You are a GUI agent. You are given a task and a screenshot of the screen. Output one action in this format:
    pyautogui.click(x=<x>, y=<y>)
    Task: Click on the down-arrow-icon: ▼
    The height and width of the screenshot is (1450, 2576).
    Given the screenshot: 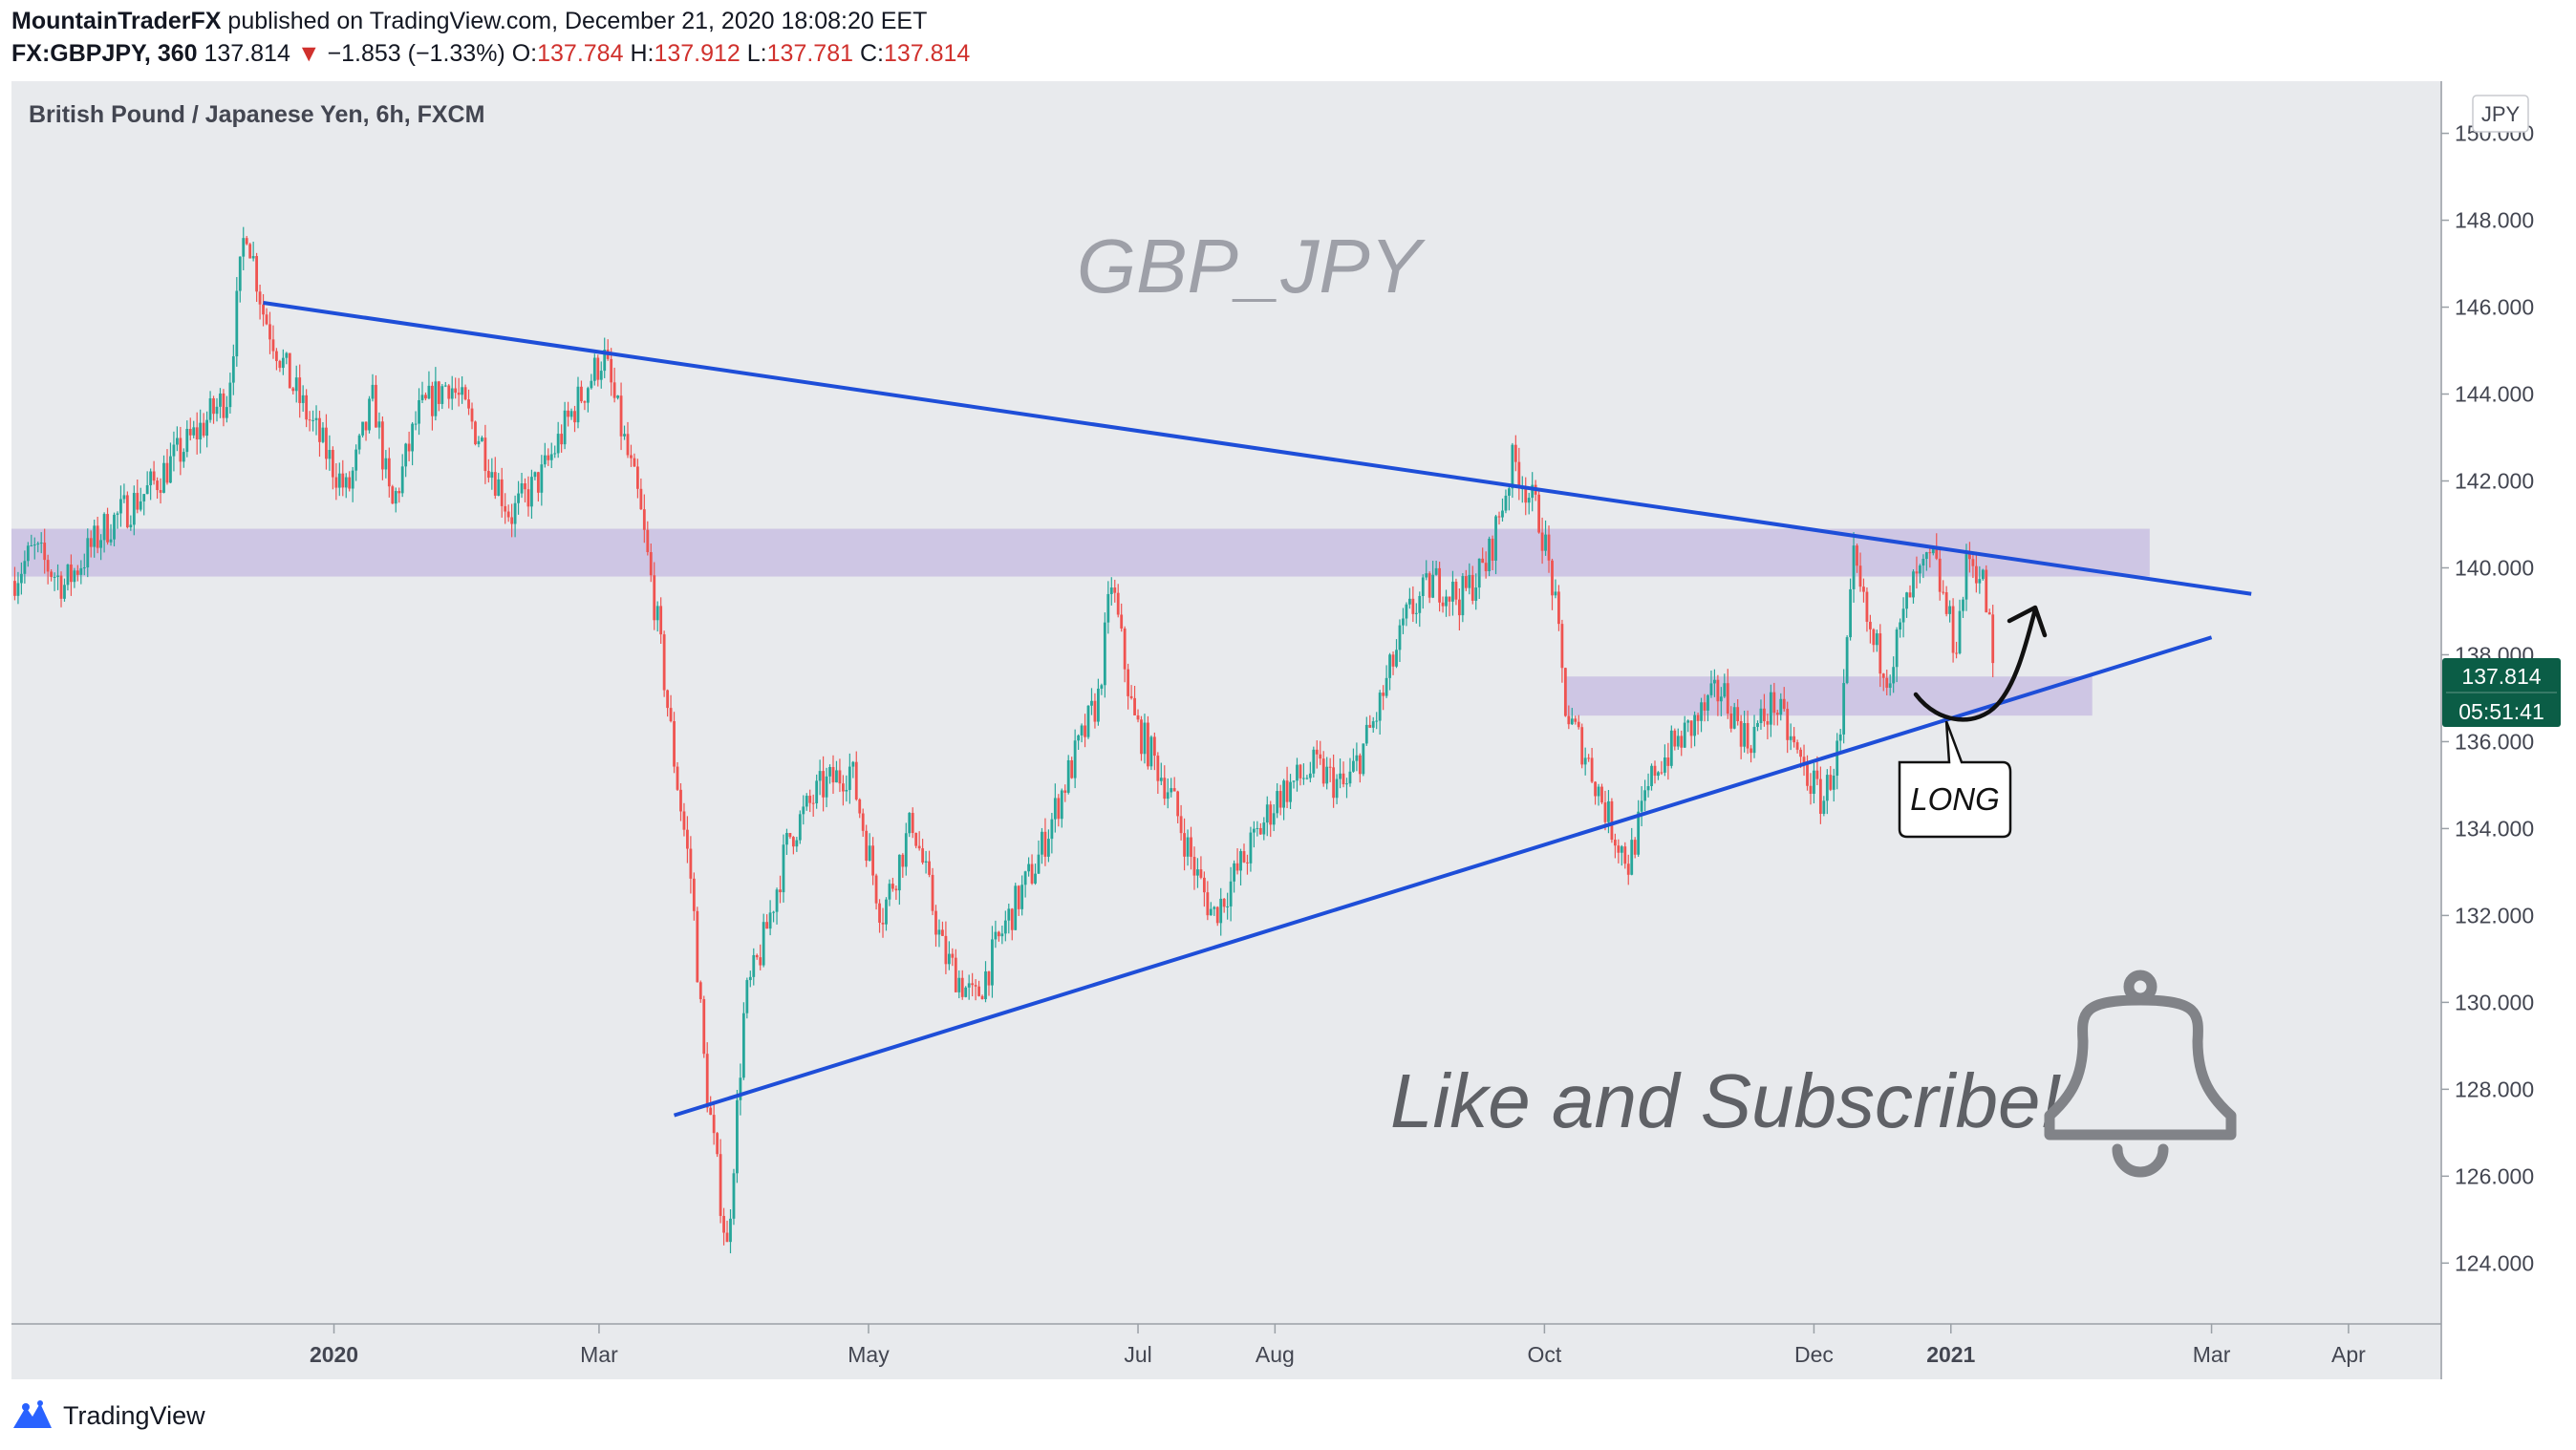 What is the action you would take?
    pyautogui.click(x=308, y=53)
    